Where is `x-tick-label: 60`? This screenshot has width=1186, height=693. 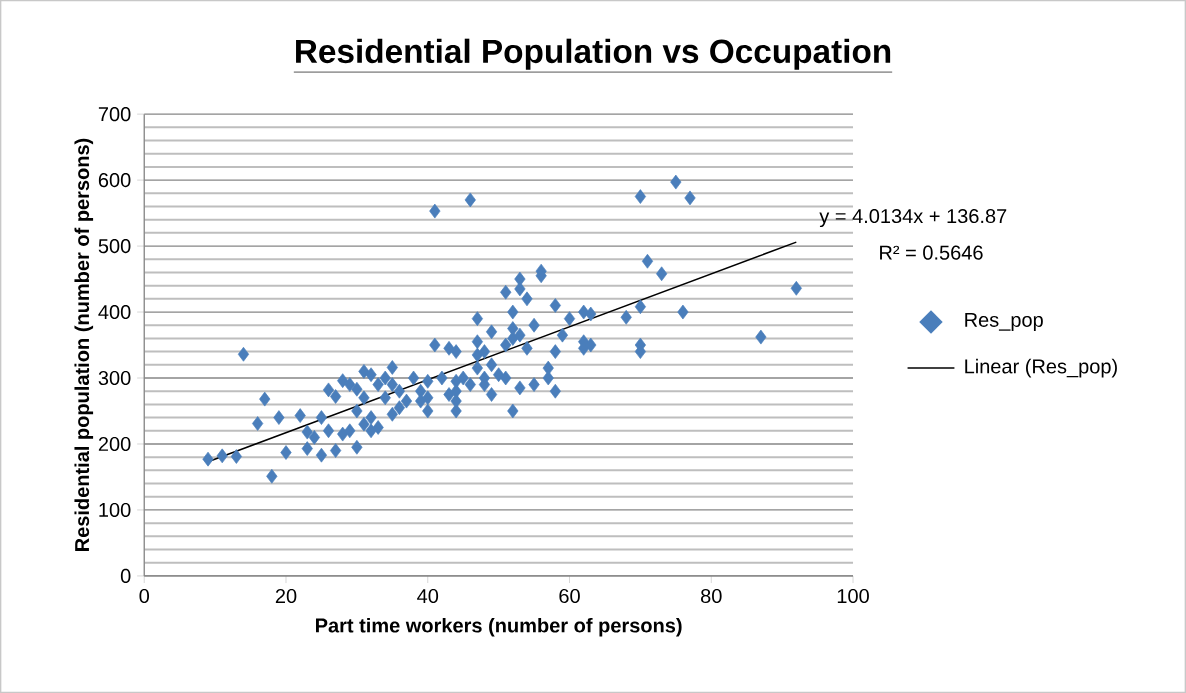 x-tick-label: 60 is located at coordinates (569, 596).